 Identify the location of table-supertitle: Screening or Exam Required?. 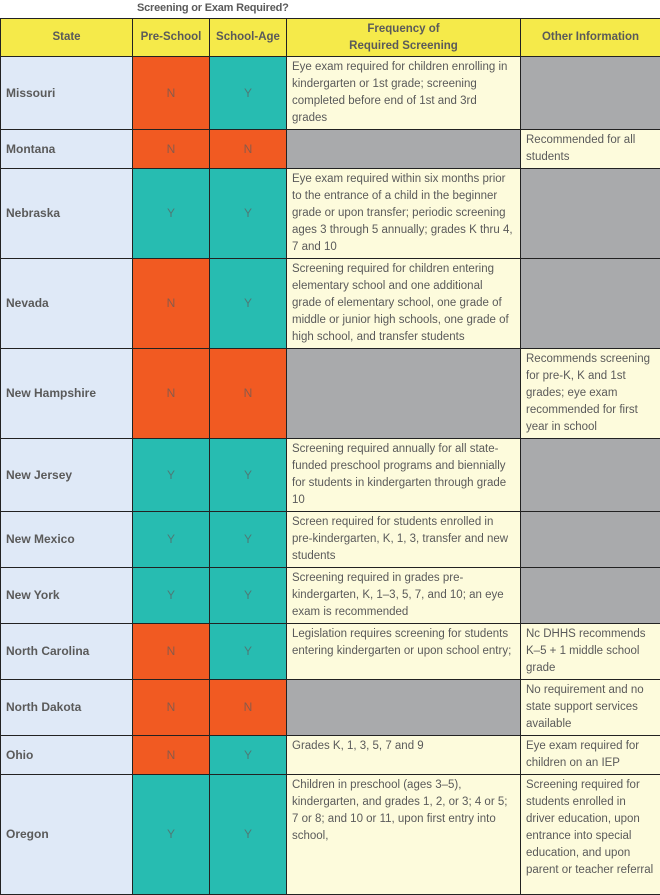
(213, 8).